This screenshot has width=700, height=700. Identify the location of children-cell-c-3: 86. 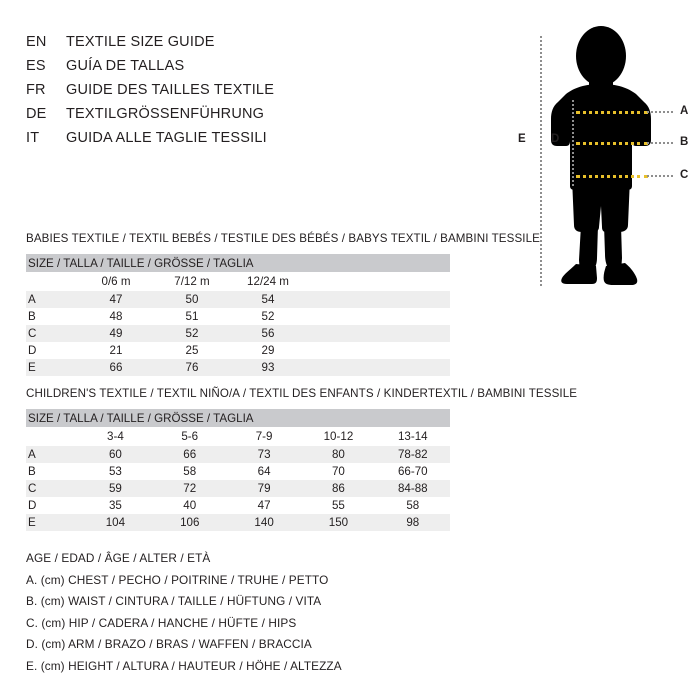
(338, 488).